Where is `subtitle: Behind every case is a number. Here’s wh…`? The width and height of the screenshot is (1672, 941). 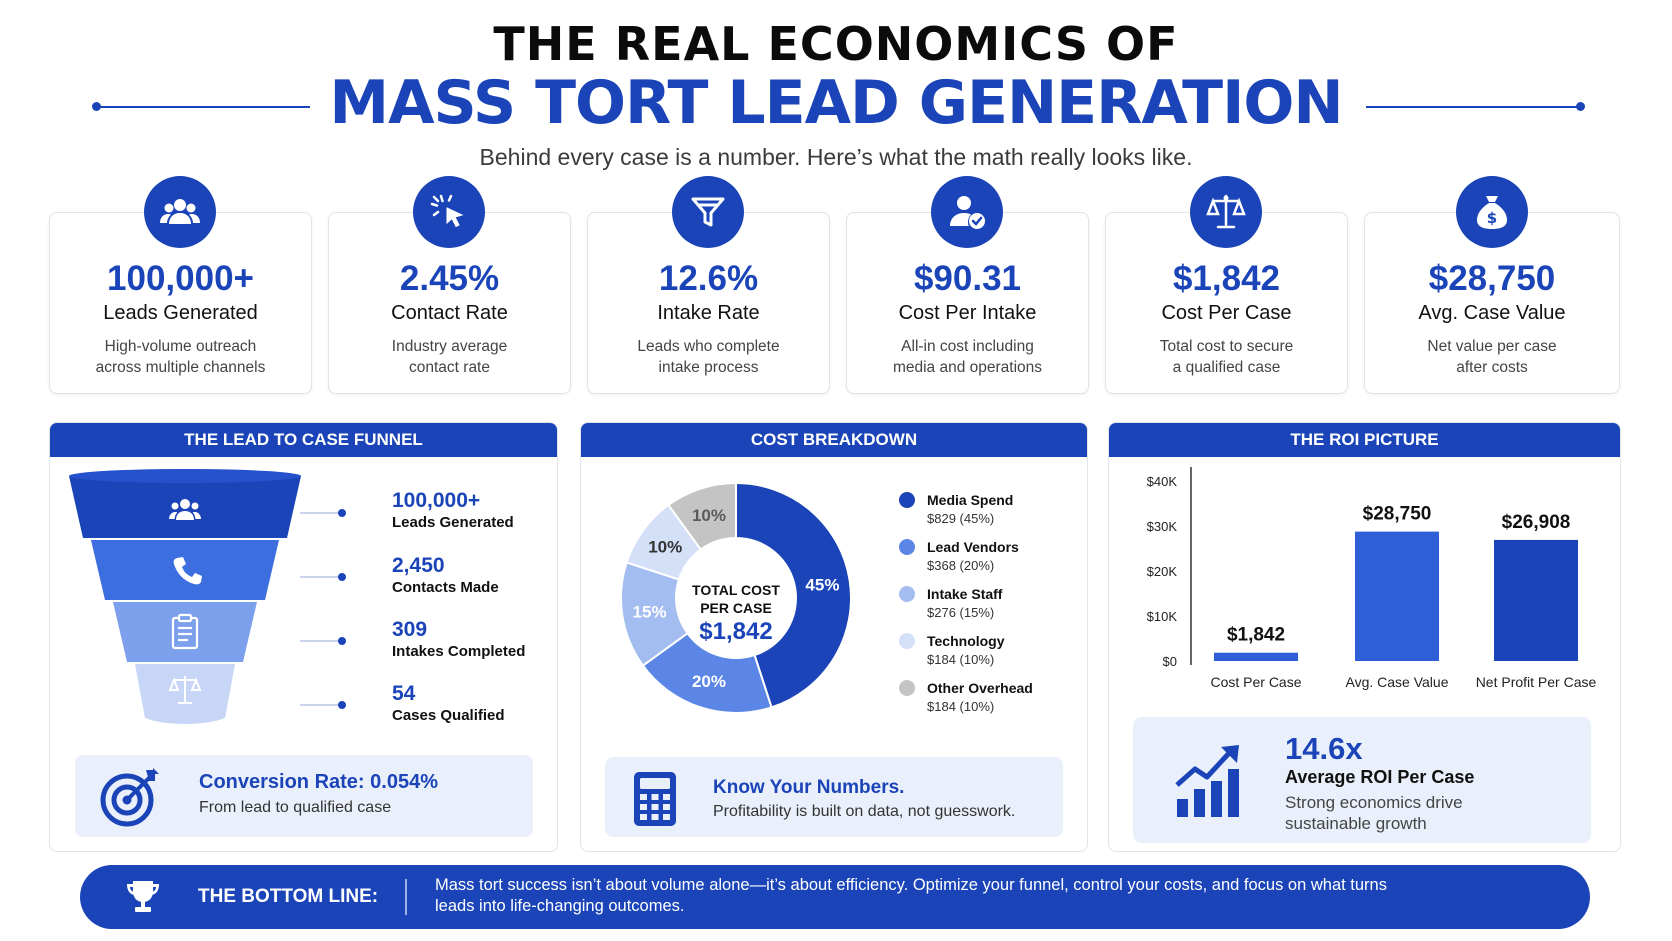
subtitle: Behind every case is a number. Here’s wh… is located at coordinates (836, 157).